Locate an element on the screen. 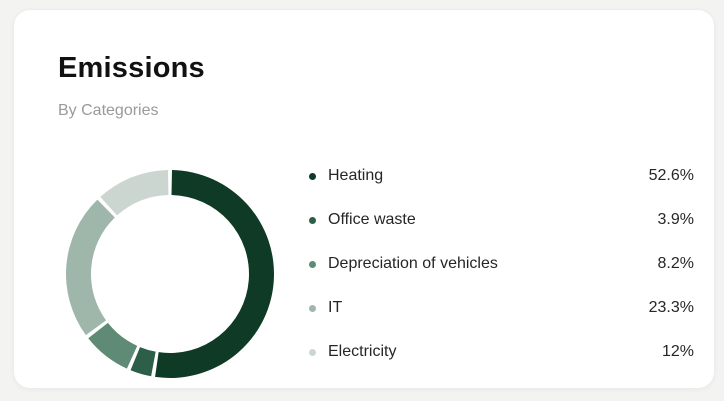  legend-value: 3.9% is located at coordinates (675, 219).